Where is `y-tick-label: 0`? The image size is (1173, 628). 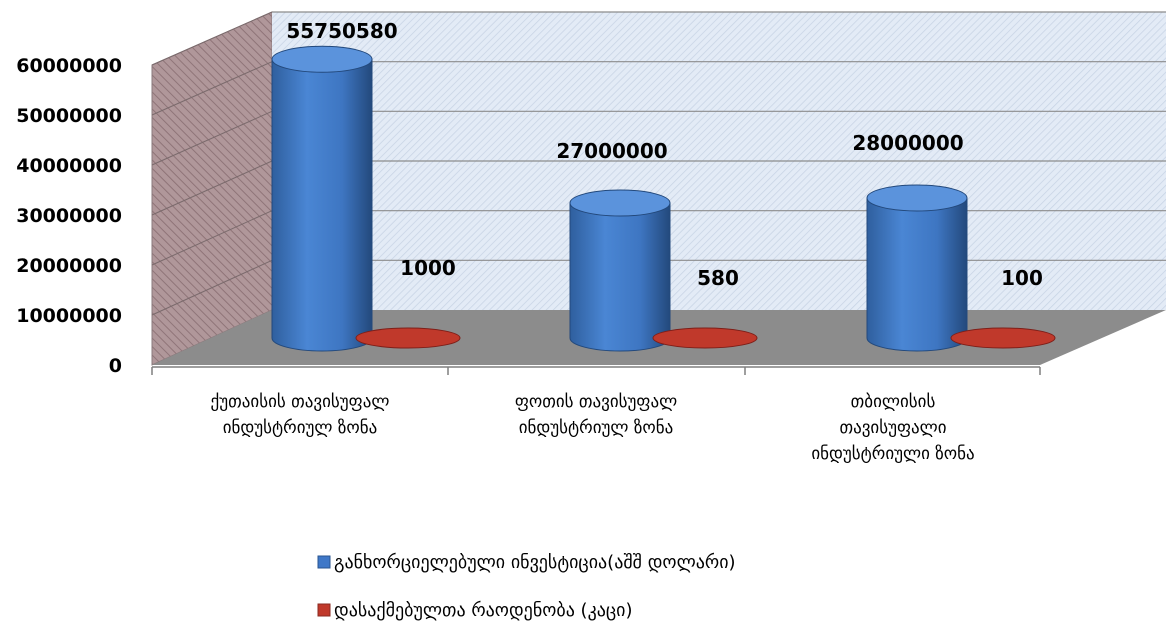 y-tick-label: 0 is located at coordinates (115, 366).